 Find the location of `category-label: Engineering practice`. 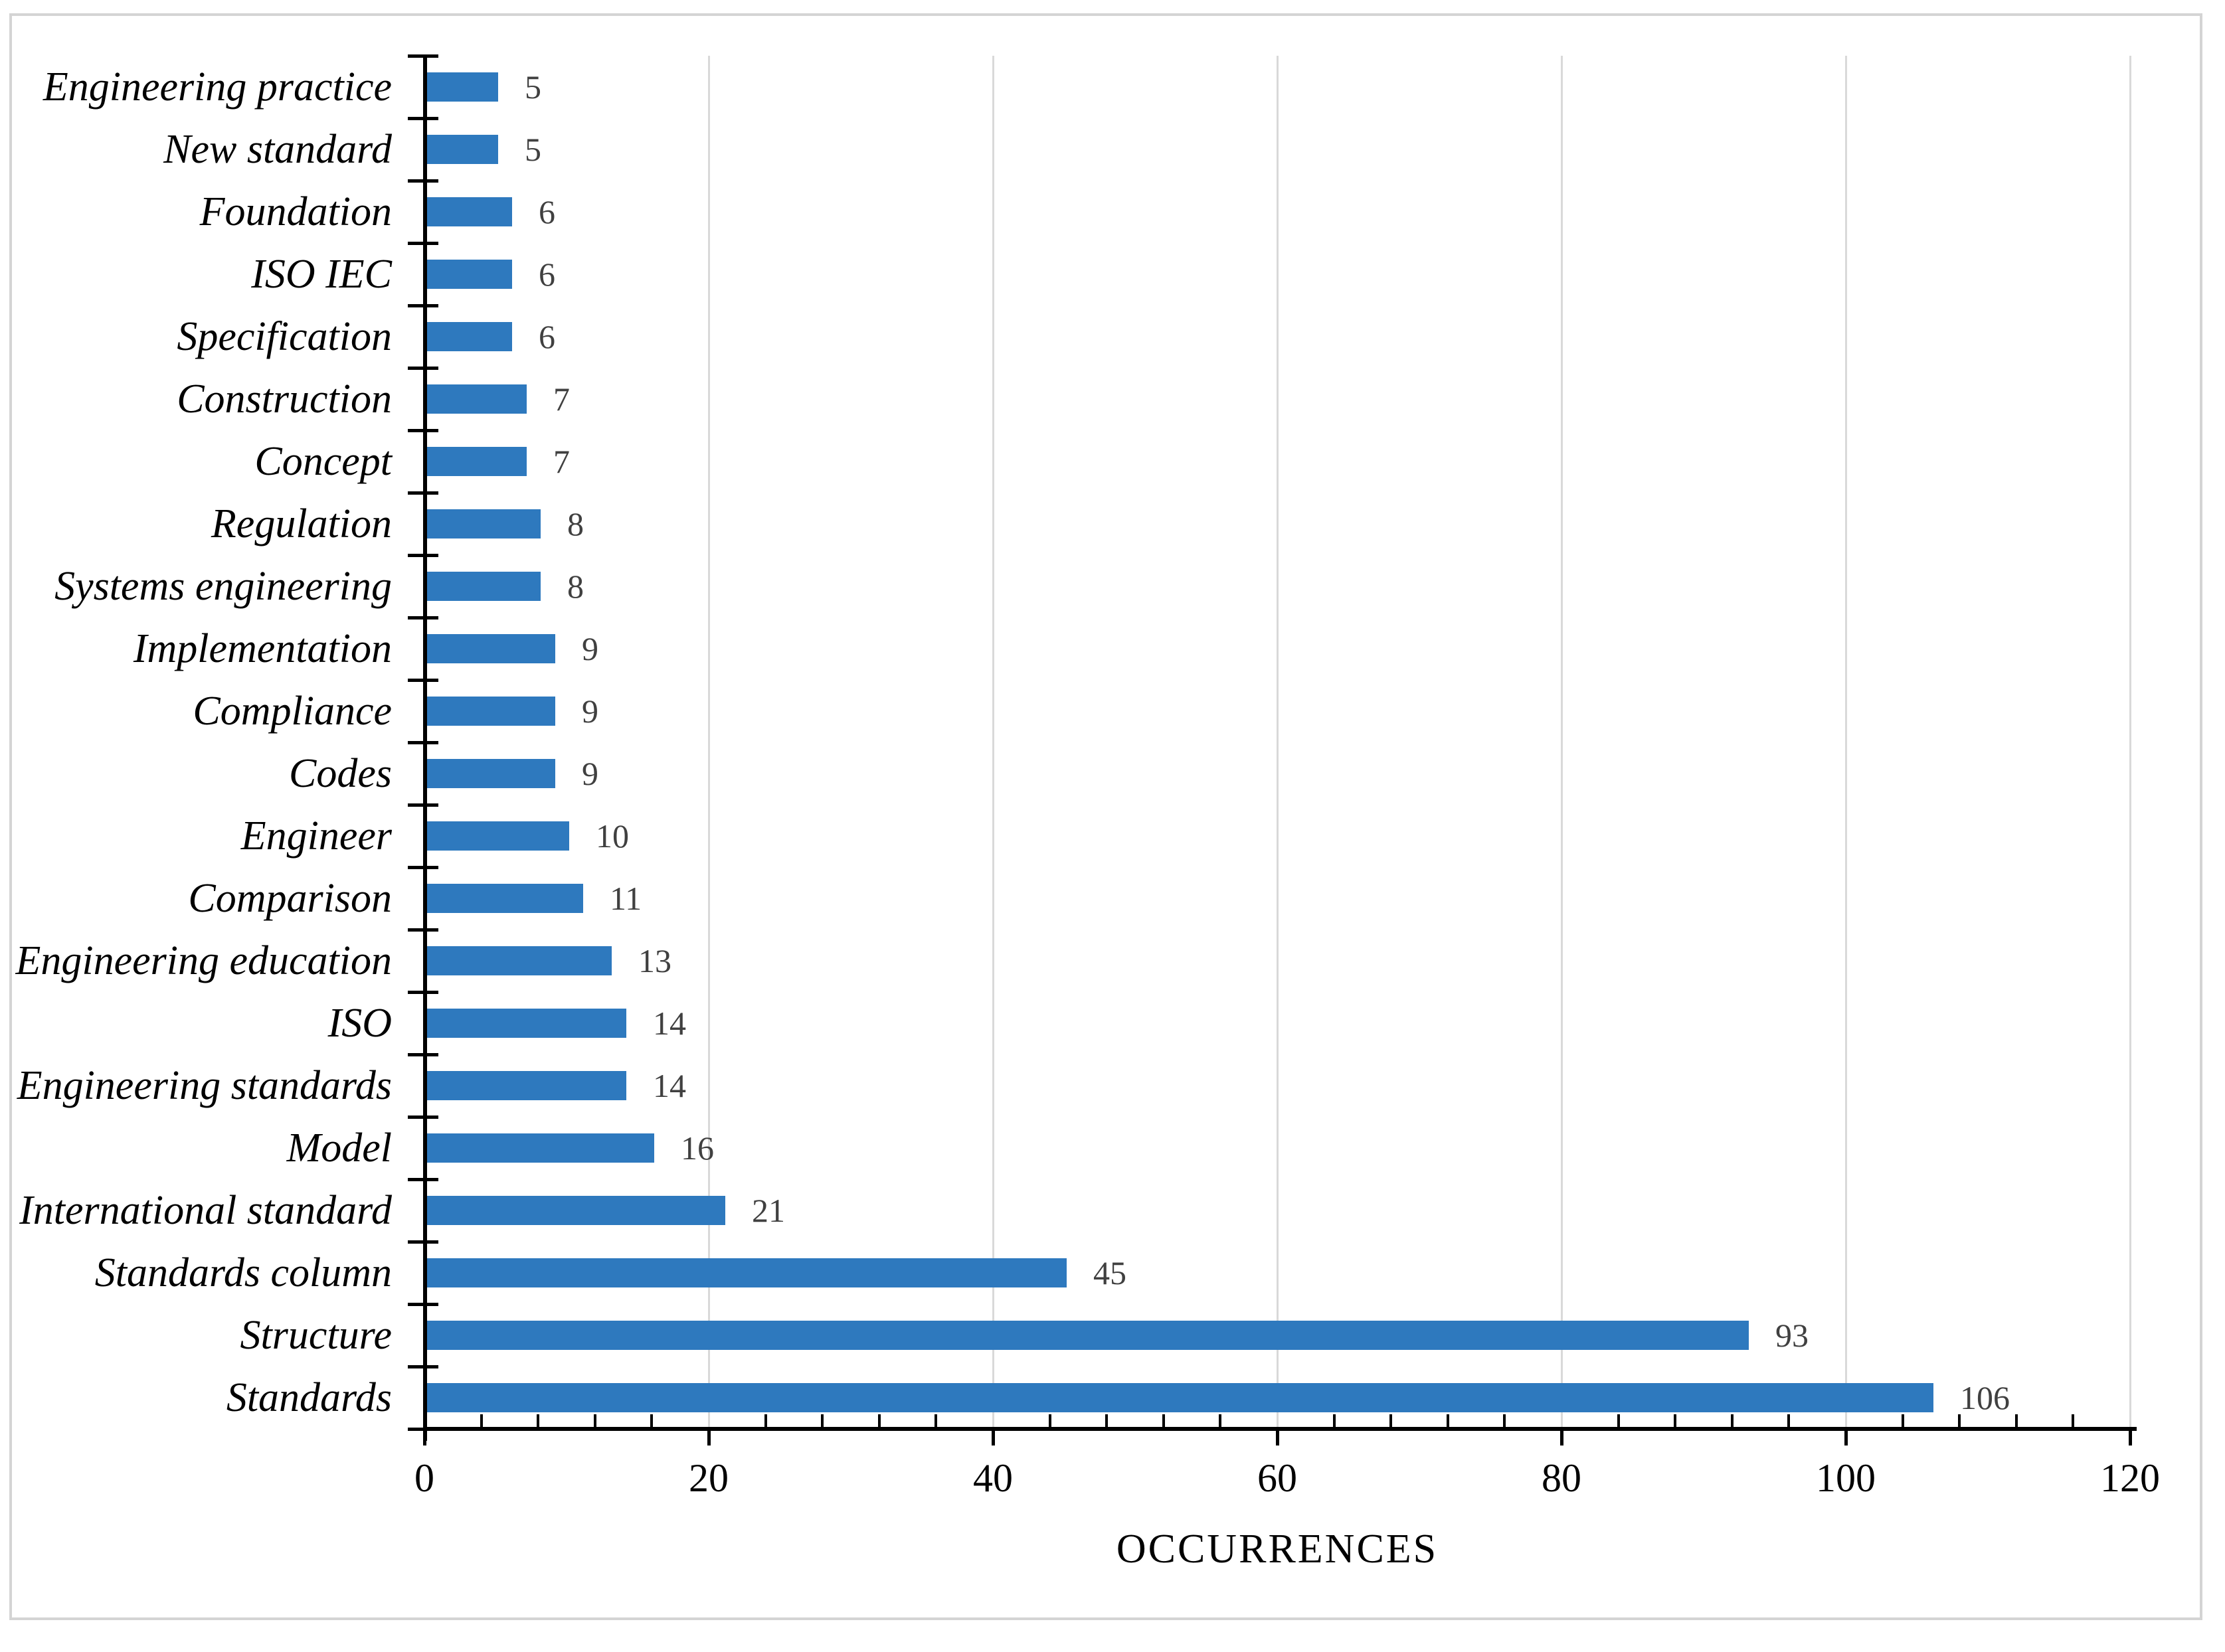

category-label: Engineering practice is located at coordinates (217, 87).